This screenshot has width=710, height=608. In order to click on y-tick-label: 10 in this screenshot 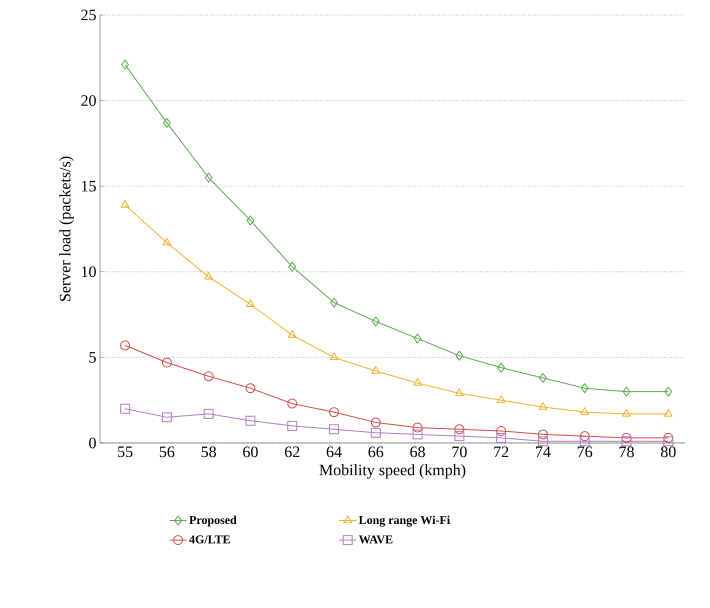, I will do `click(89, 272)`.